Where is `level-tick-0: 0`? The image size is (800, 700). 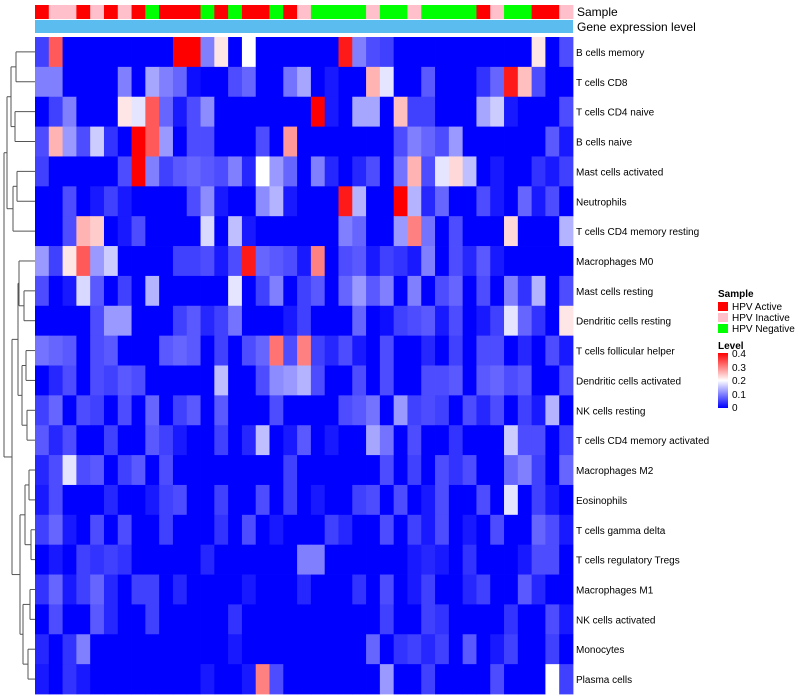
level-tick-0: 0 is located at coordinates (735, 408).